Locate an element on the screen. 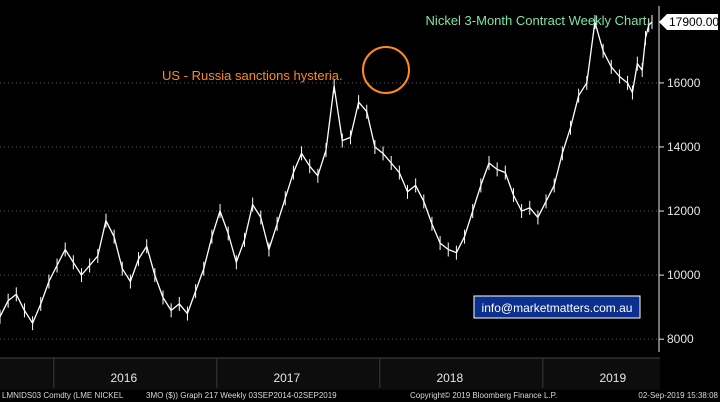  last-value-marker is located at coordinates (688, 22).